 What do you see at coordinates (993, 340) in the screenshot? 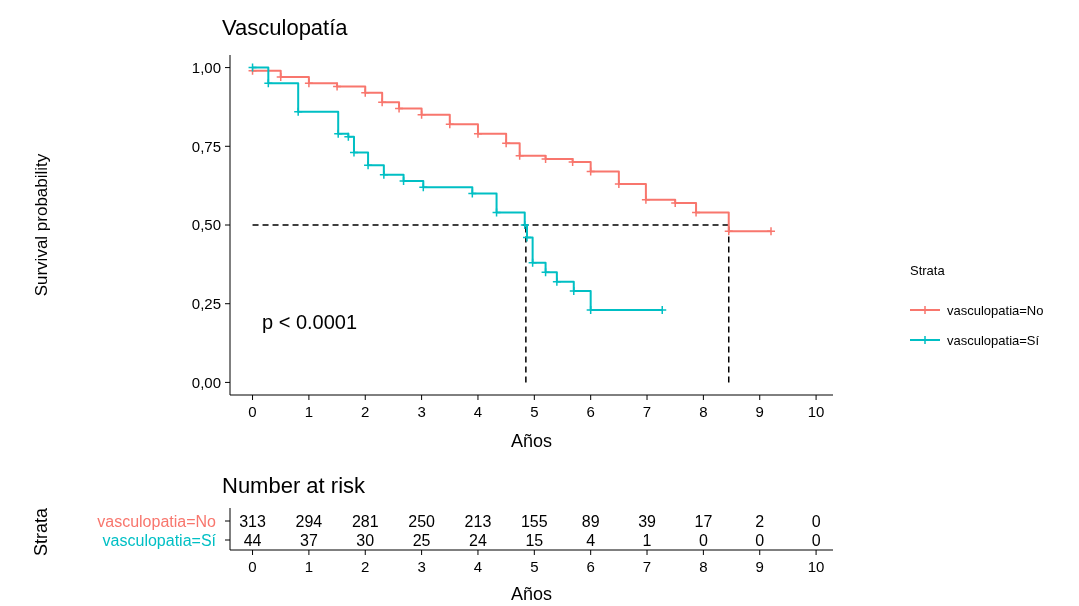
I see `legend-label: vasculopatia=Sí` at bounding box center [993, 340].